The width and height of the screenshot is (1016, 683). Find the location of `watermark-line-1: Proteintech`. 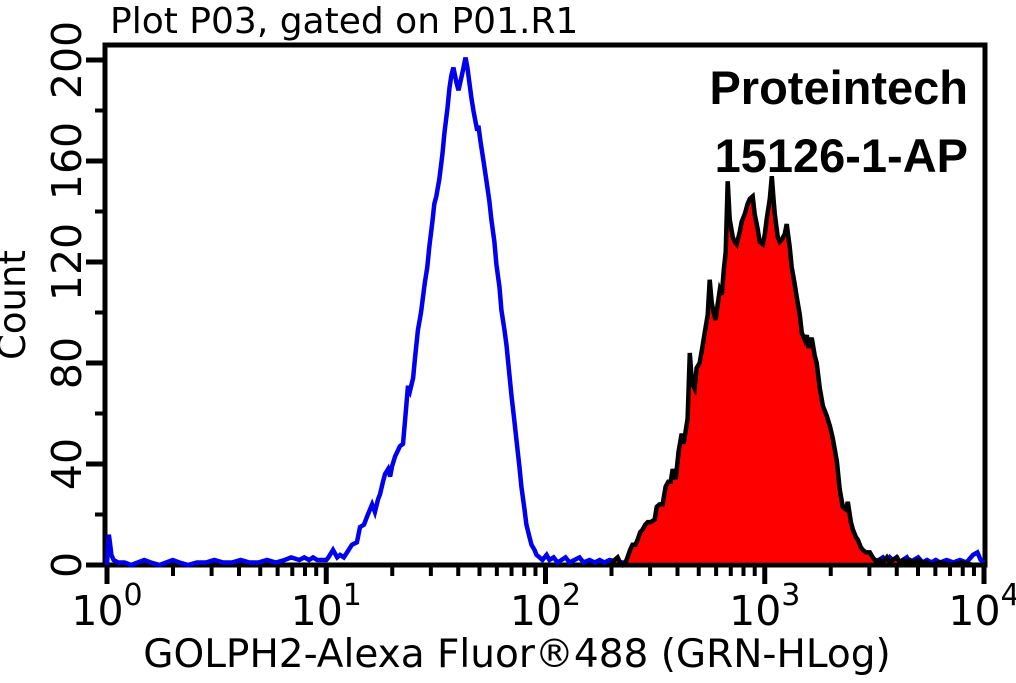

watermark-line-1: Proteintech is located at coordinates (838, 87).